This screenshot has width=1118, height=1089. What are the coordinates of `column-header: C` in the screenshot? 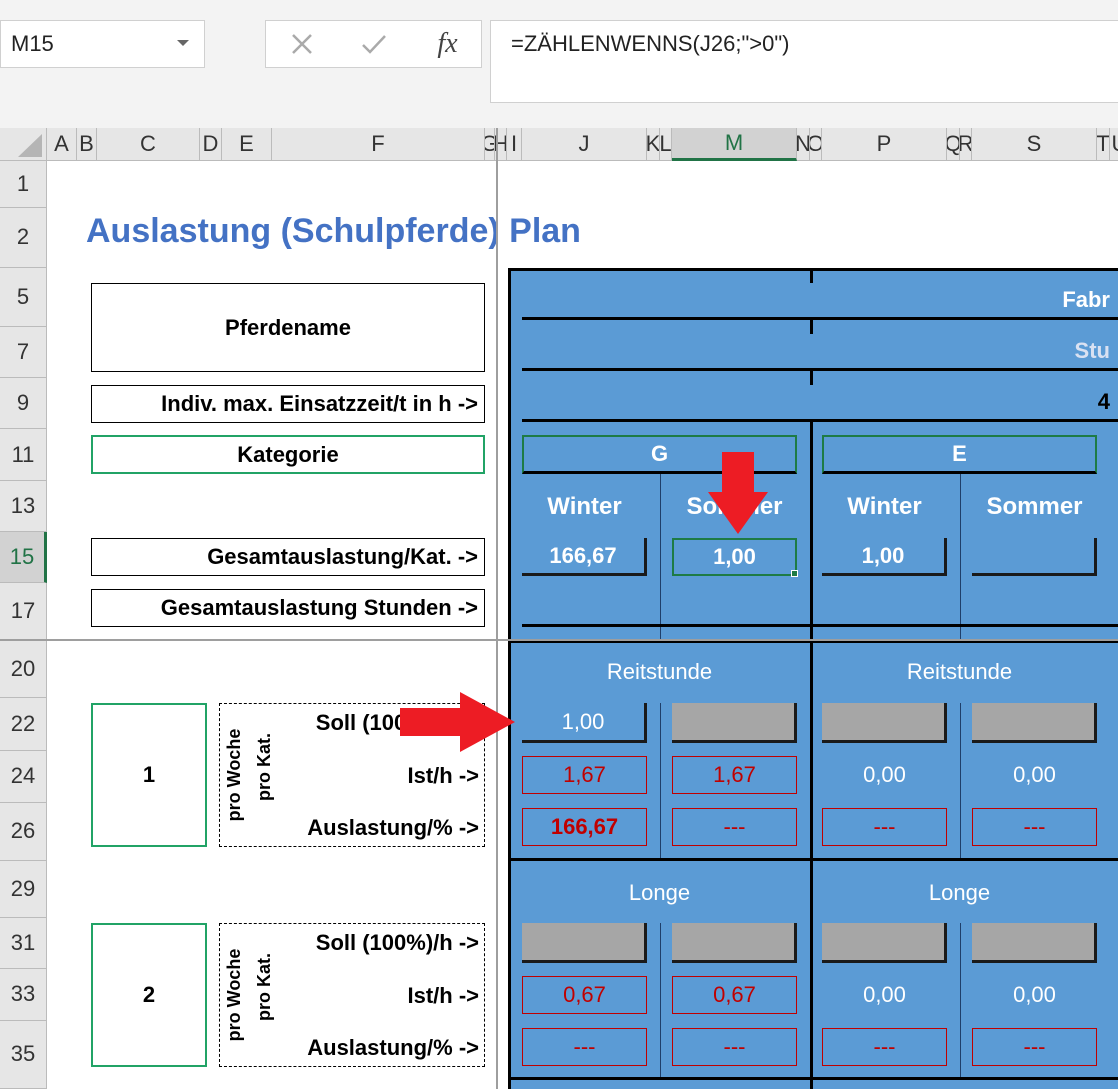 It's located at (148, 144).